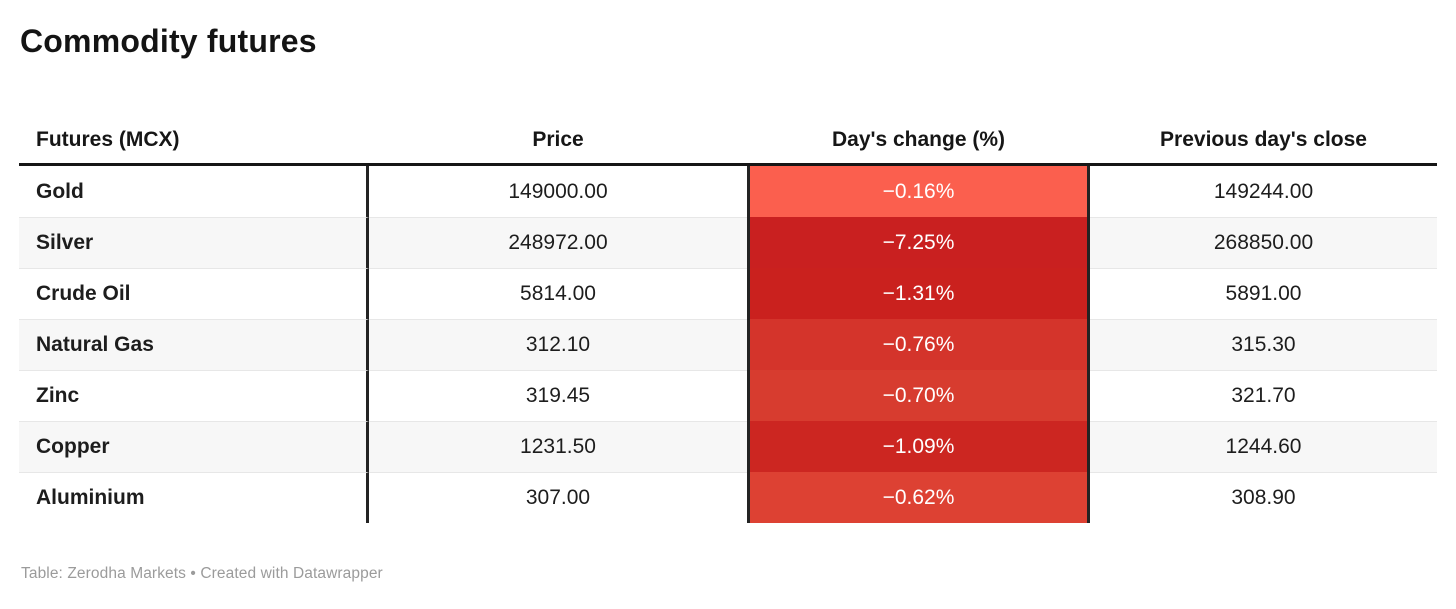  I want to click on prev-close-cell: 149244.00, so click(1263, 191).